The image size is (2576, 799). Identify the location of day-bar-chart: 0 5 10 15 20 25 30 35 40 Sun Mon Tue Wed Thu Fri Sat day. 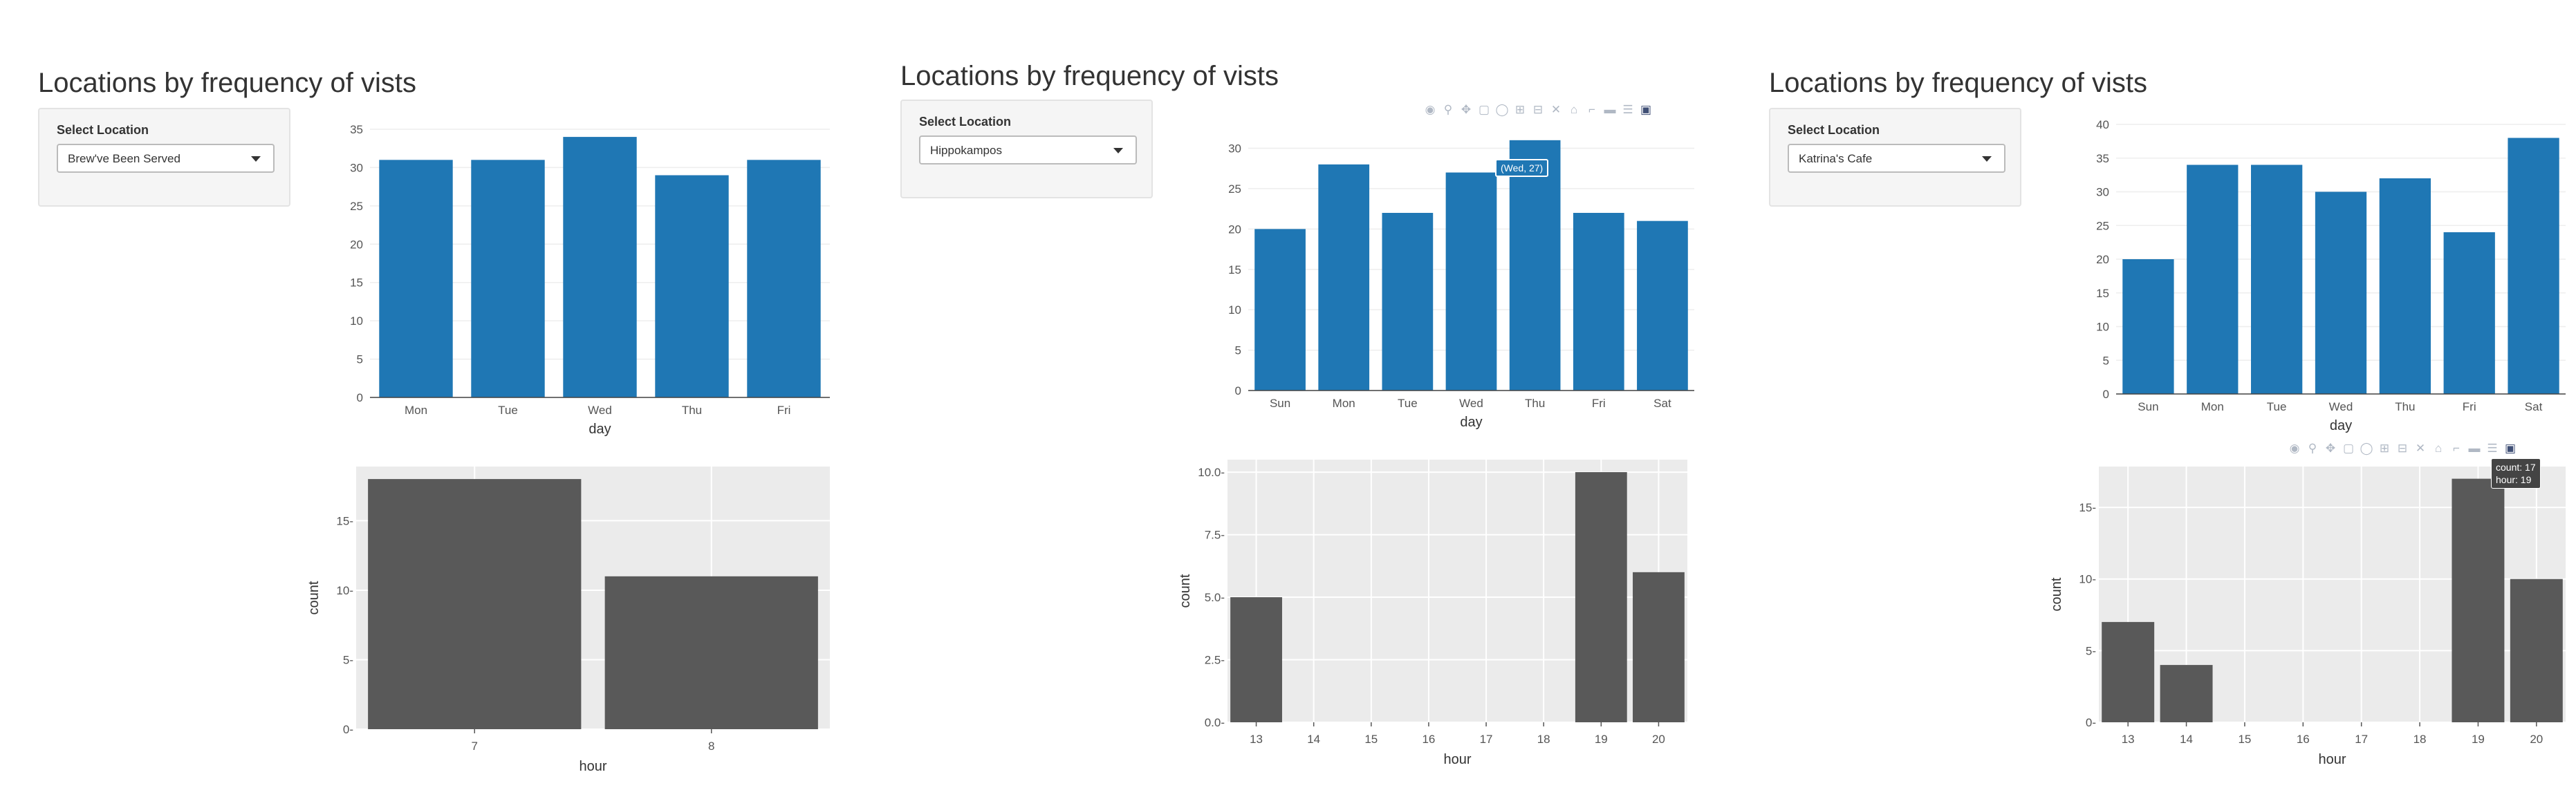
(2324, 280).